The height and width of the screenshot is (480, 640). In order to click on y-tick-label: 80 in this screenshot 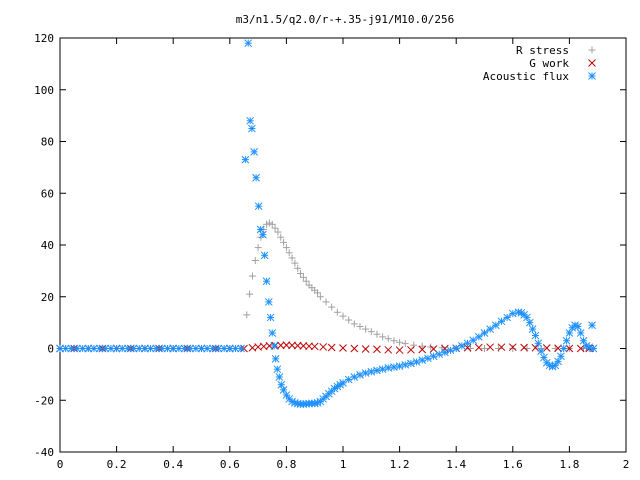, I will do `click(47, 142)`.